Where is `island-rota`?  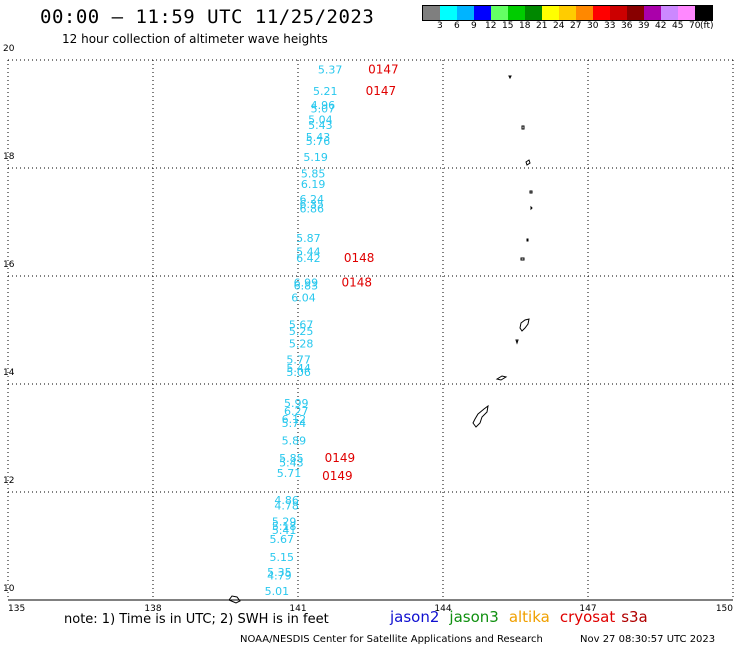 island-rota is located at coordinates (501, 378).